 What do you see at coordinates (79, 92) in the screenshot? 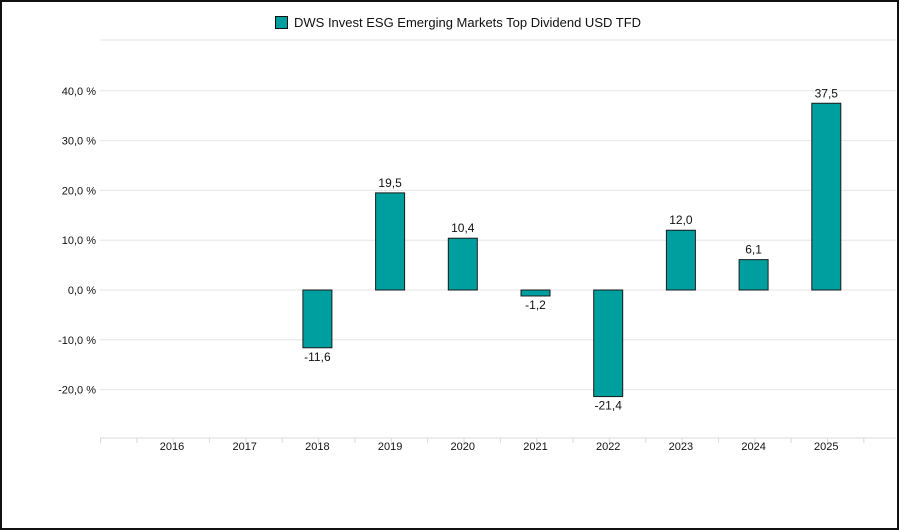
I see `y-tick-label: 40,0 %` at bounding box center [79, 92].